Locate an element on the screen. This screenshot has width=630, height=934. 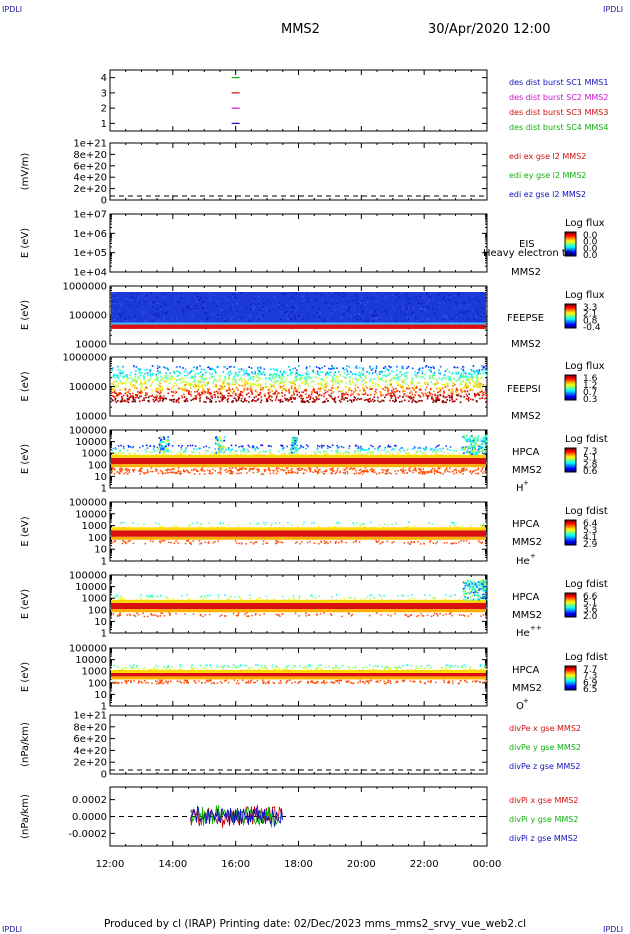
heatmap-body is located at coordinates (299, 311).